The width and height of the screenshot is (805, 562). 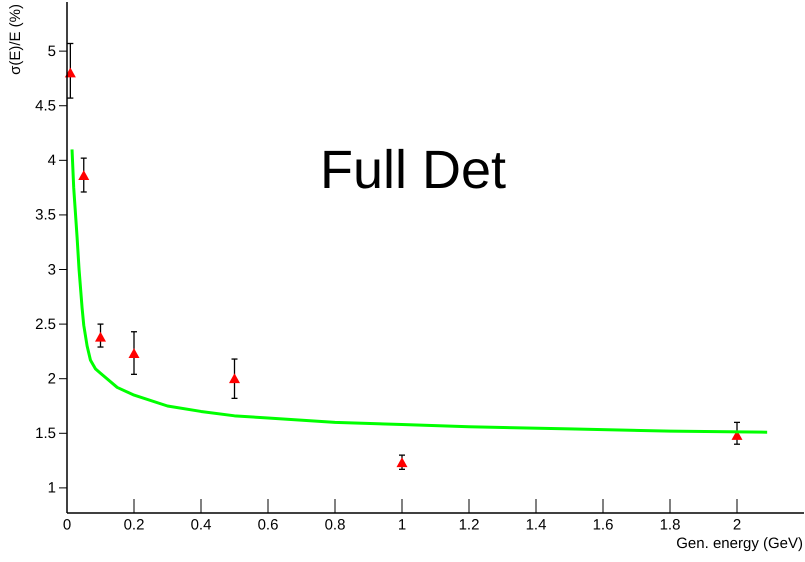 I want to click on x-tick-label: 1, so click(x=402, y=525).